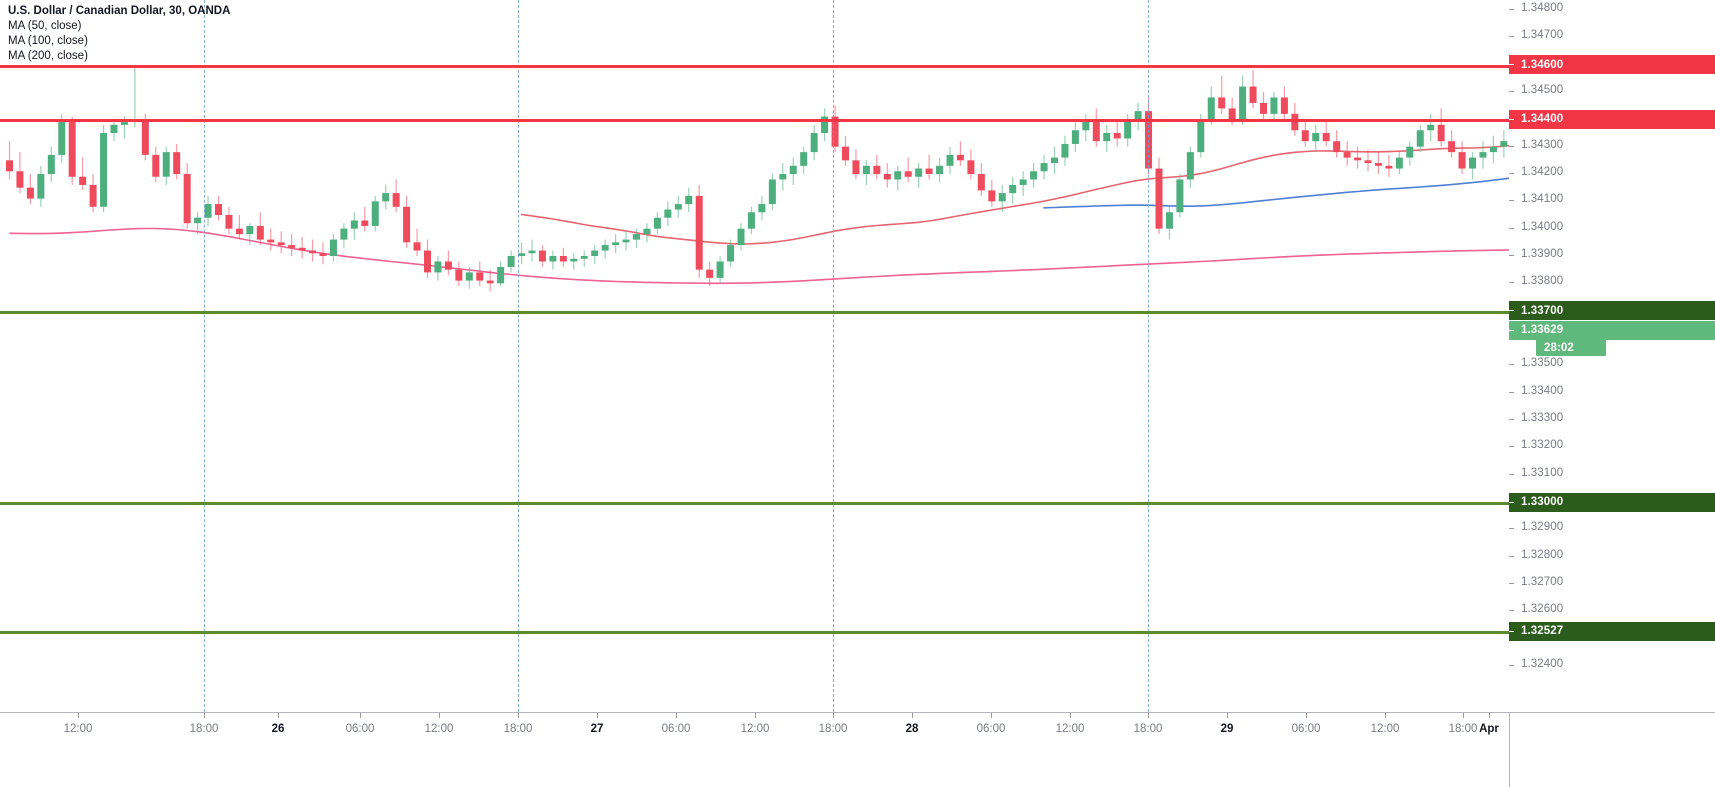  Describe the element at coordinates (1542, 281) in the screenshot. I see `price-tick-label: 1.33800` at that location.